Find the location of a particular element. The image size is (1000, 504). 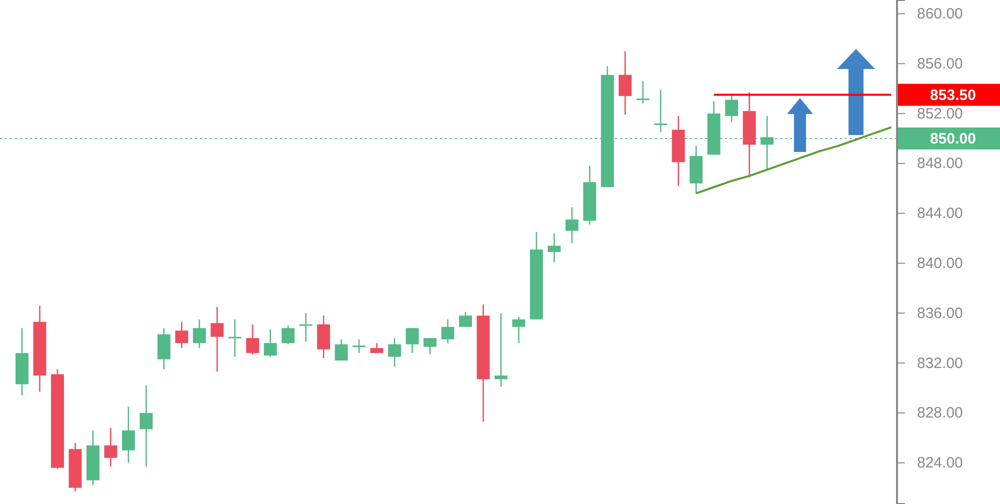

y-tick-label: 832.00 is located at coordinates (940, 363).